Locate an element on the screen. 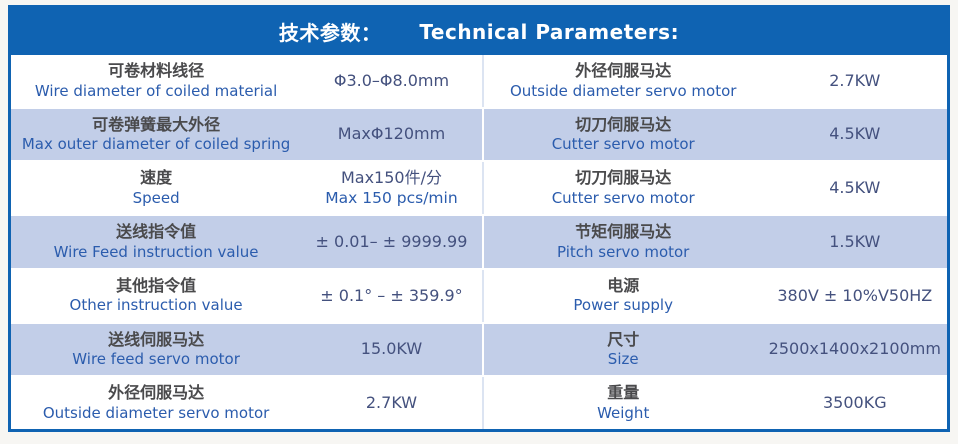  param-name-zh: 可卷弹簧最大外径 is located at coordinates (156, 124).